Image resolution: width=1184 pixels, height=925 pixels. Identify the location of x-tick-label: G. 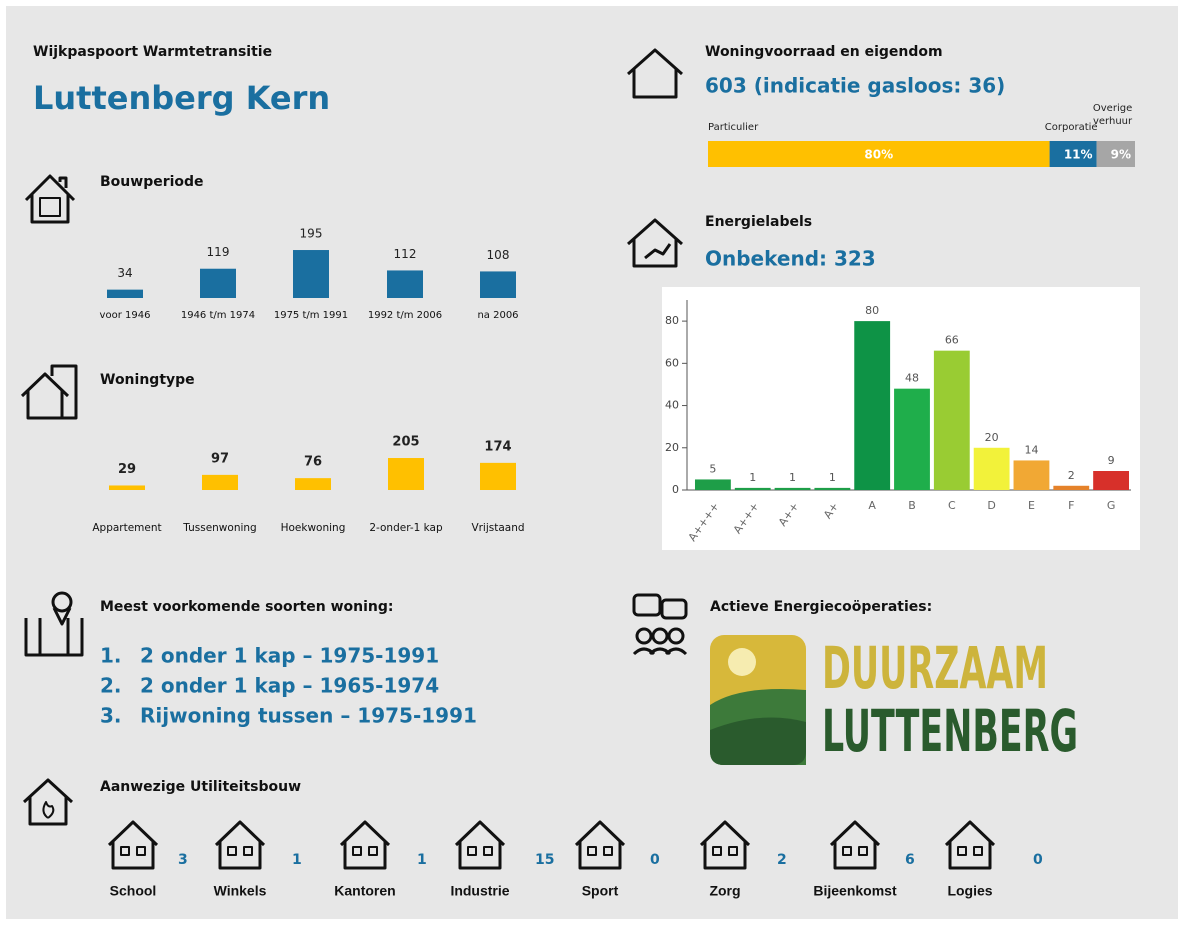
(1111, 505).